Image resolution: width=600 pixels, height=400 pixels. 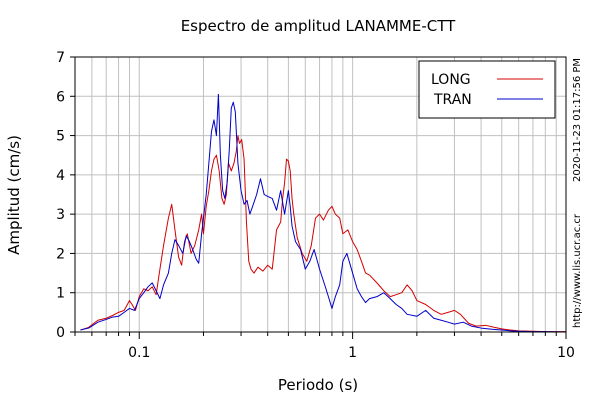 I want to click on y-tick-label: 5, so click(x=60, y=137).